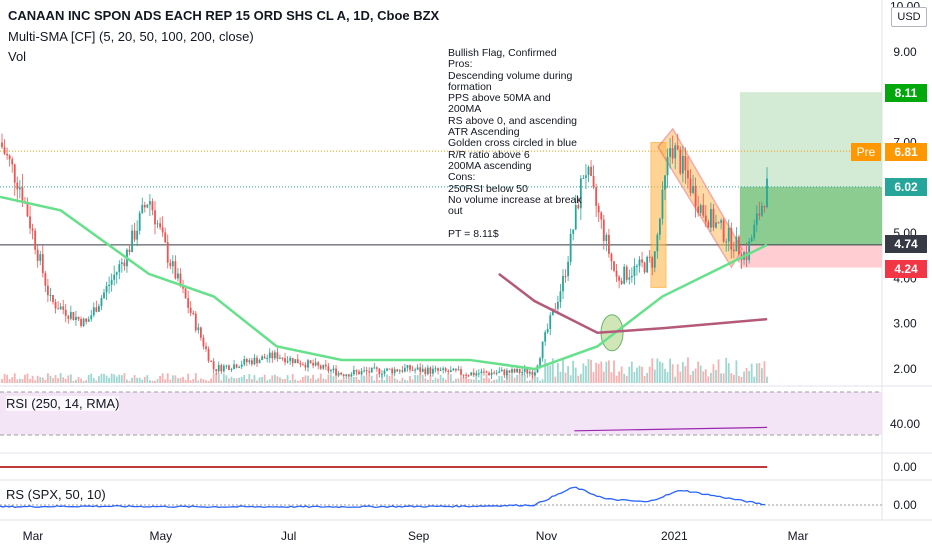  Describe the element at coordinates (546, 536) in the screenshot. I see `time-tick-label: Nov` at that location.